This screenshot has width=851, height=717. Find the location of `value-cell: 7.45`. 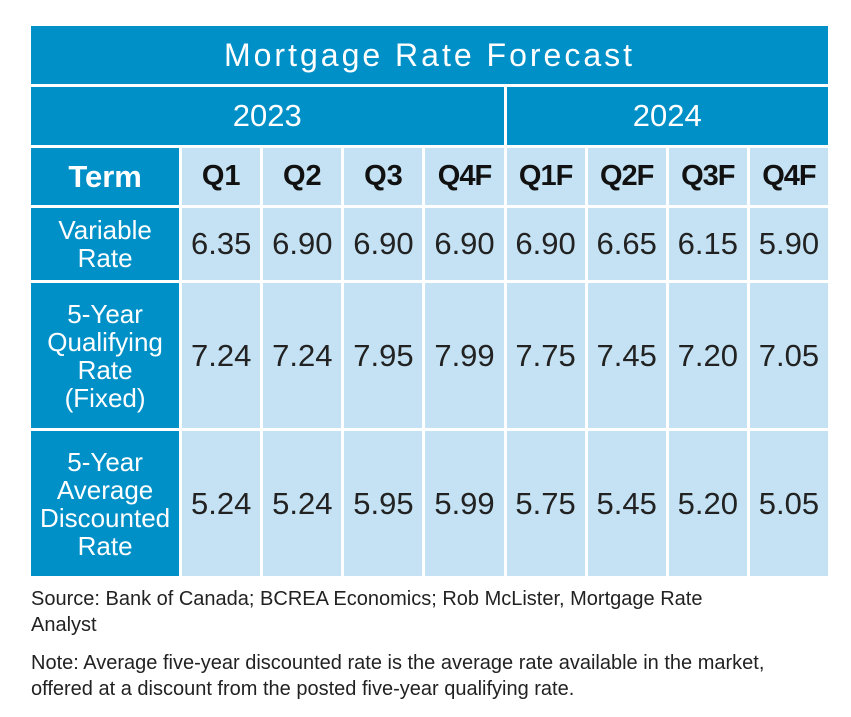

value-cell: 7.45 is located at coordinates (626, 355).